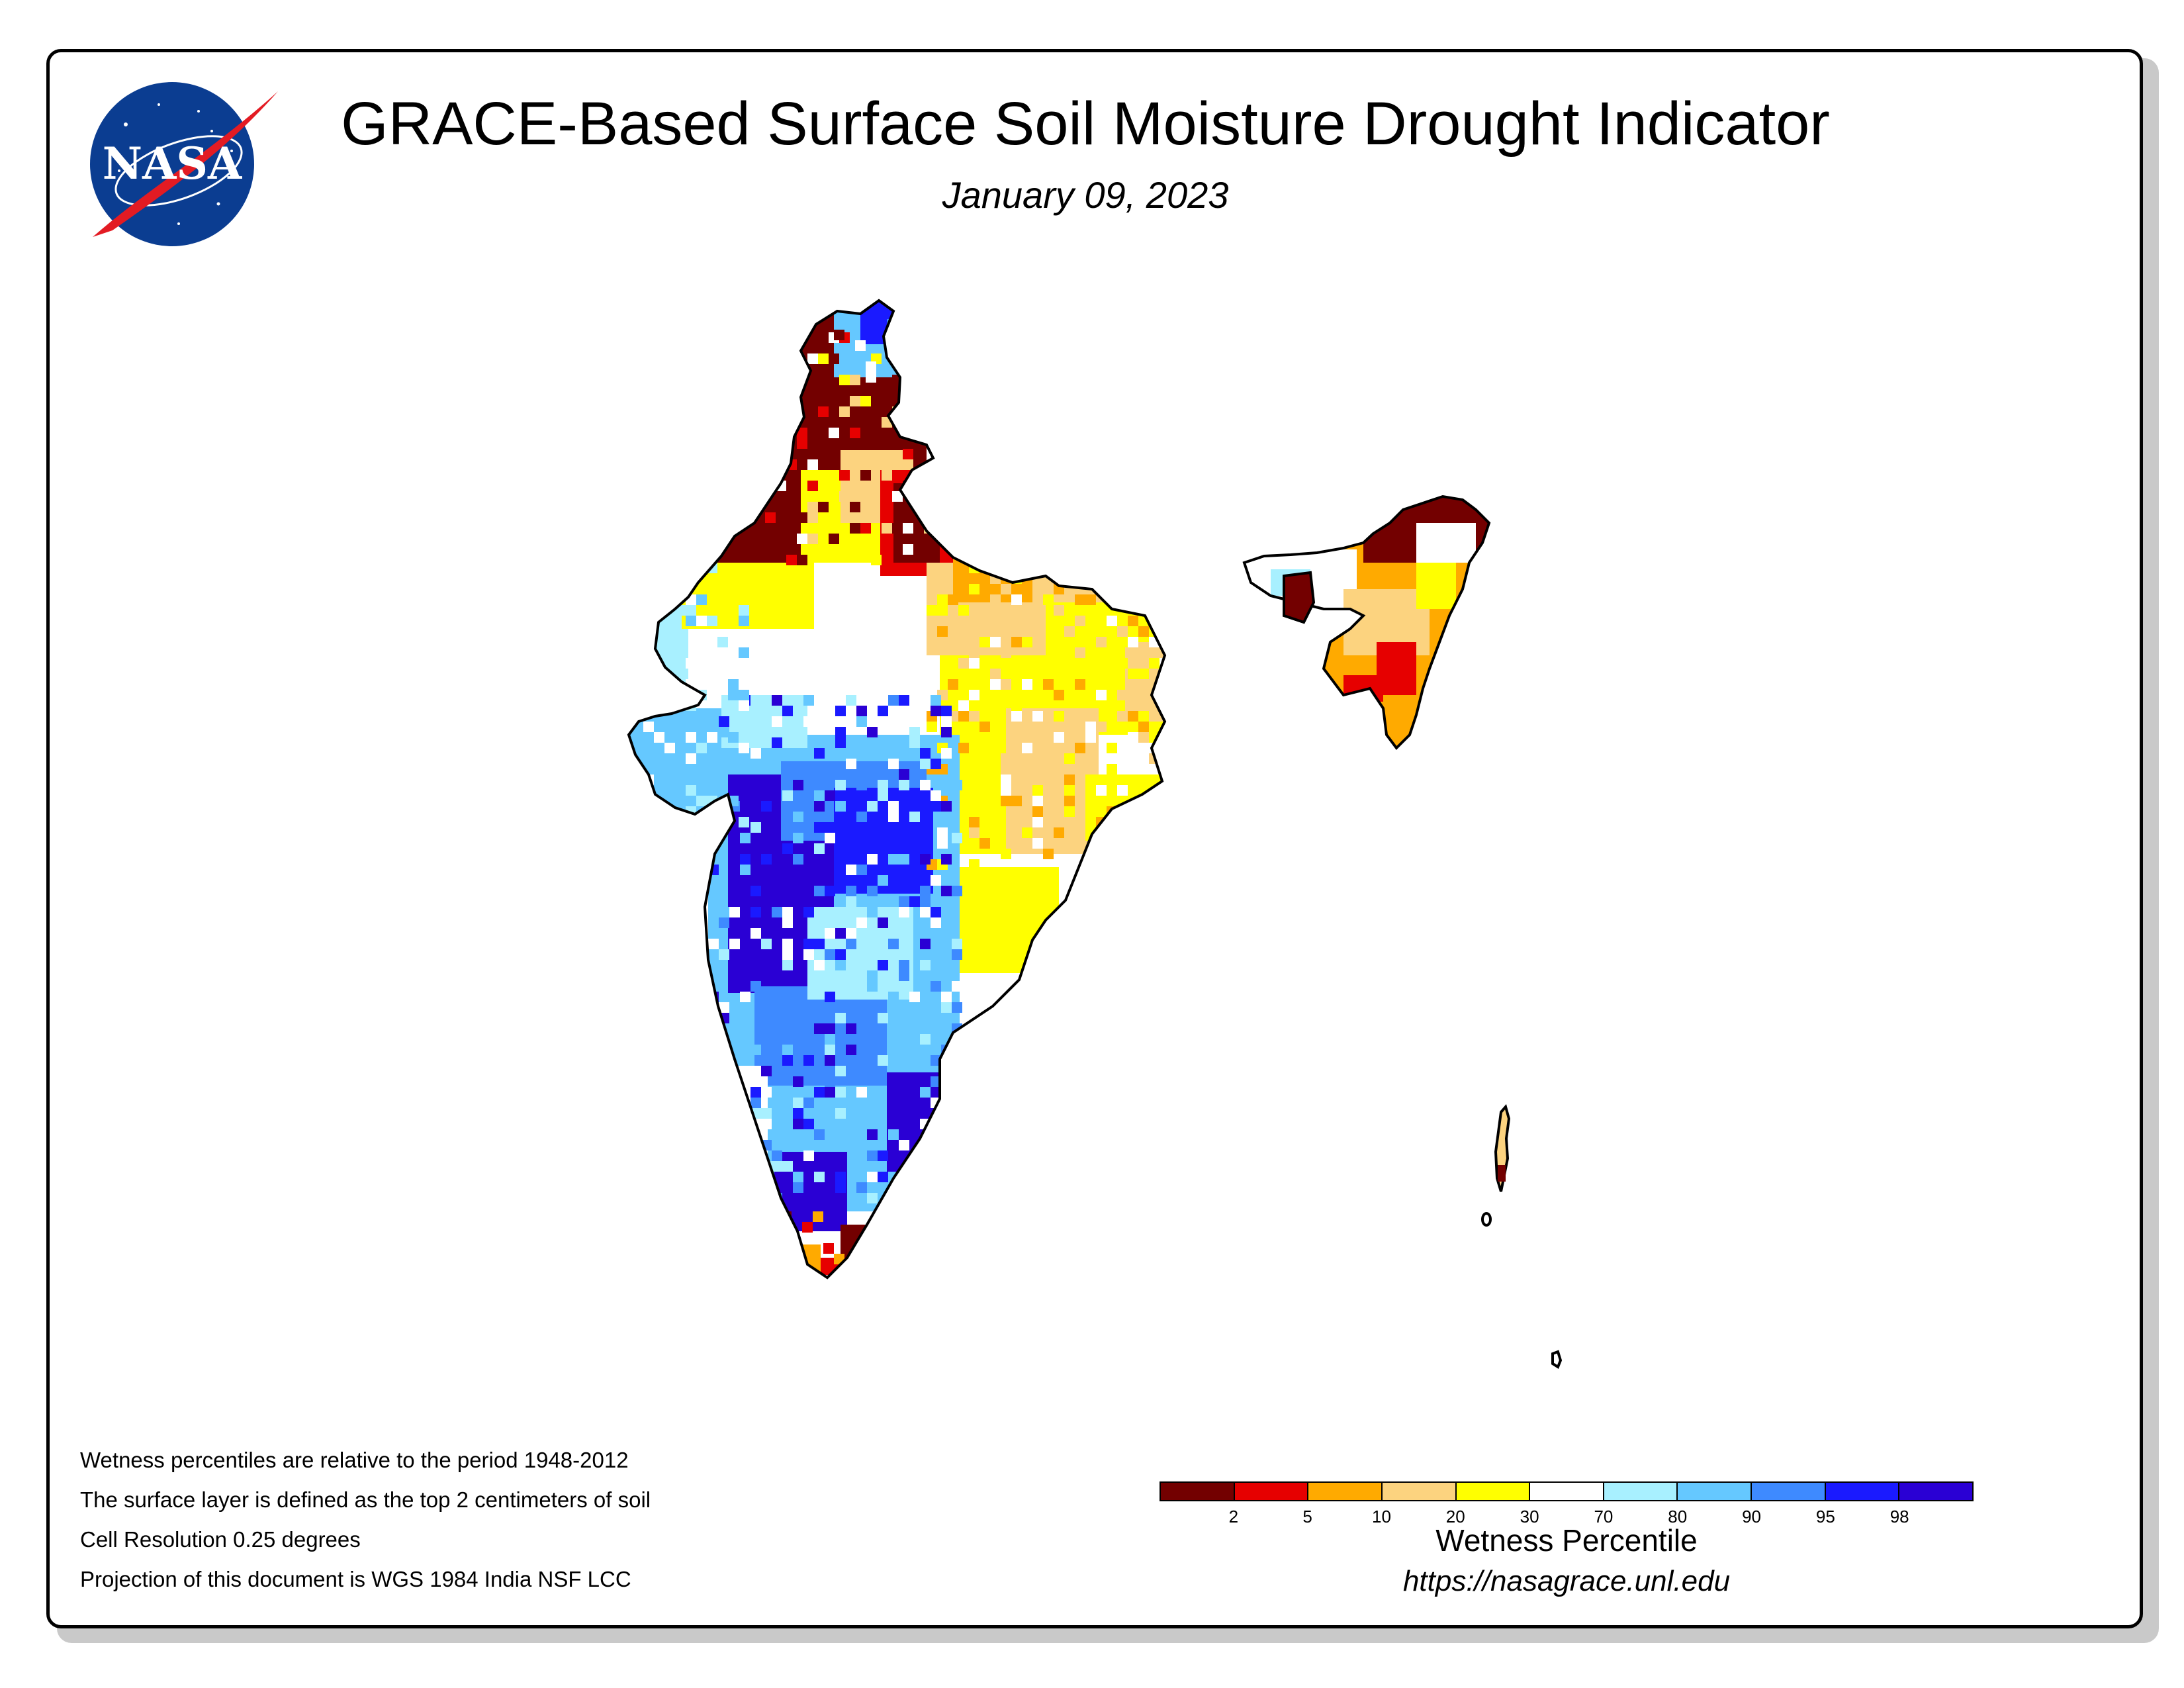 Image resolution: width=2184 pixels, height=1688 pixels. What do you see at coordinates (1863, 1491) in the screenshot?
I see `legend-swatch` at bounding box center [1863, 1491].